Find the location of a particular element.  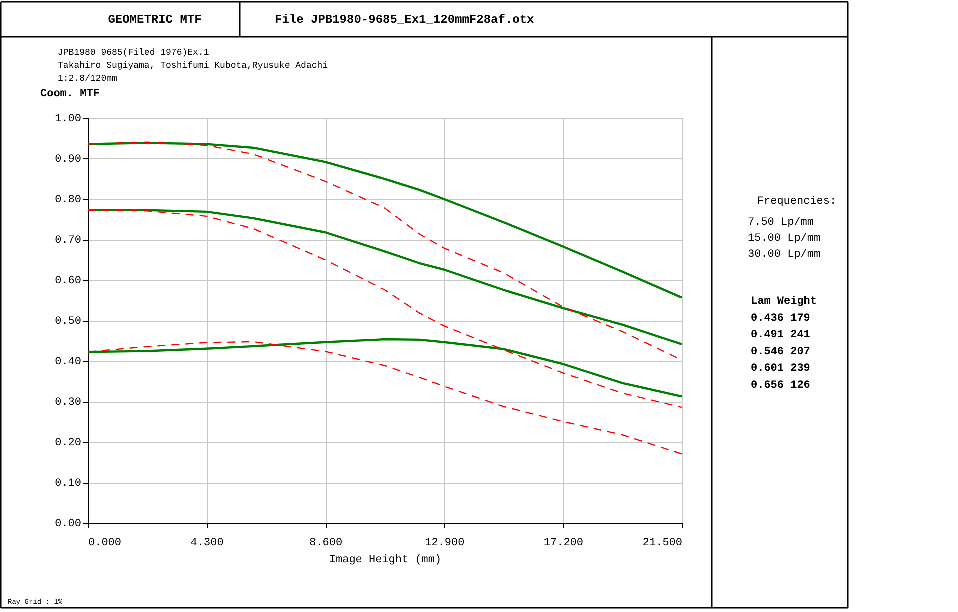

text: File JPB1980-9685_Ex1_120mmF28af.otx is located at coordinates (404, 20).